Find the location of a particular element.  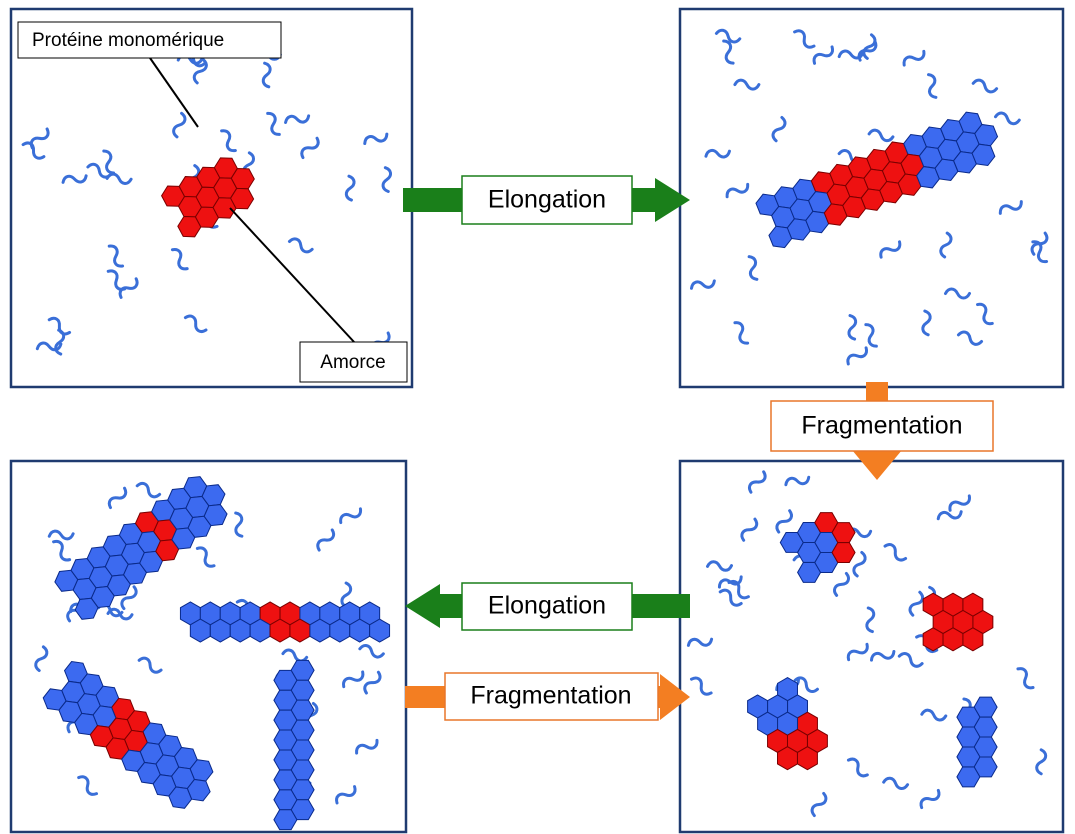

callout-label: Amorce is located at coordinates (352, 362).